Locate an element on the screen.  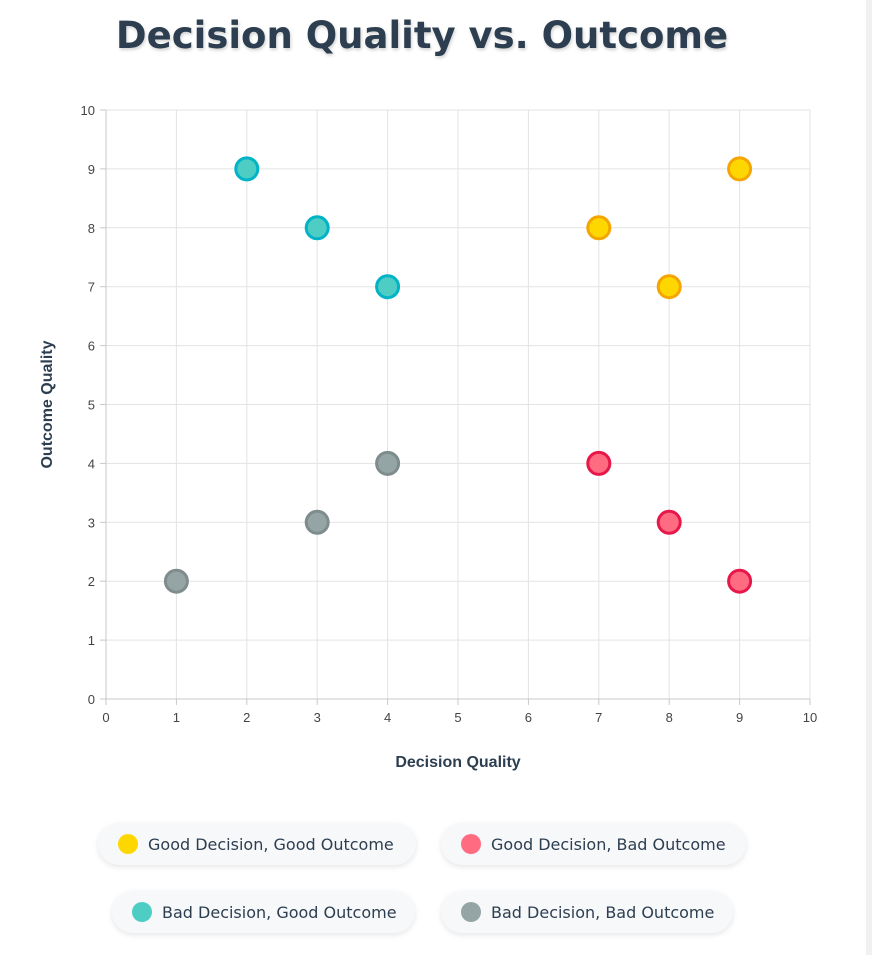
y-tick-label: 6 is located at coordinates (91, 346).